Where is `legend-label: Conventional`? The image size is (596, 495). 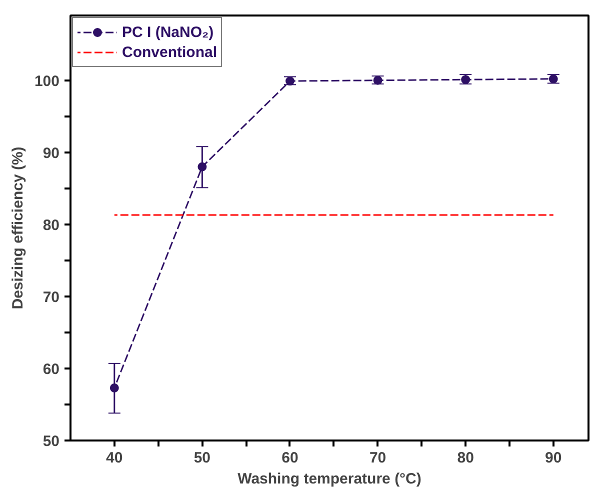 legend-label: Conventional is located at coordinates (170, 52).